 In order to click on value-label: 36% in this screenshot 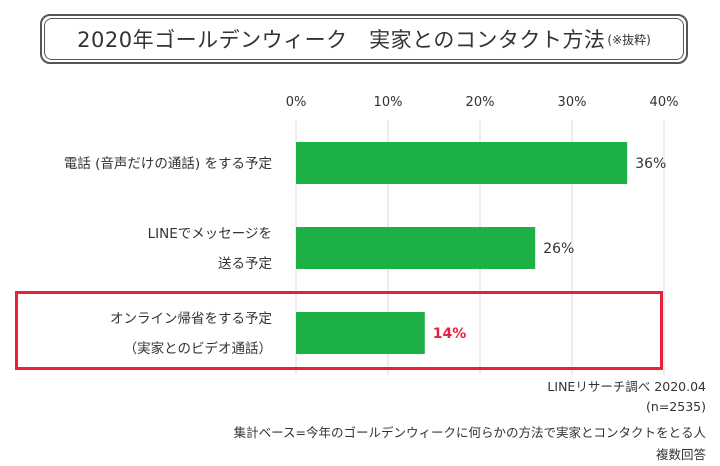, I will do `click(650, 164)`.